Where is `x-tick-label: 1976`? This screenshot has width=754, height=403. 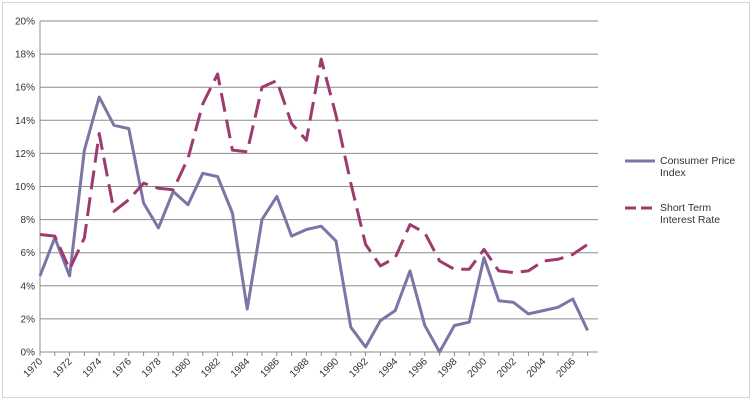
x-tick-label: 1976 is located at coordinates (122, 368).